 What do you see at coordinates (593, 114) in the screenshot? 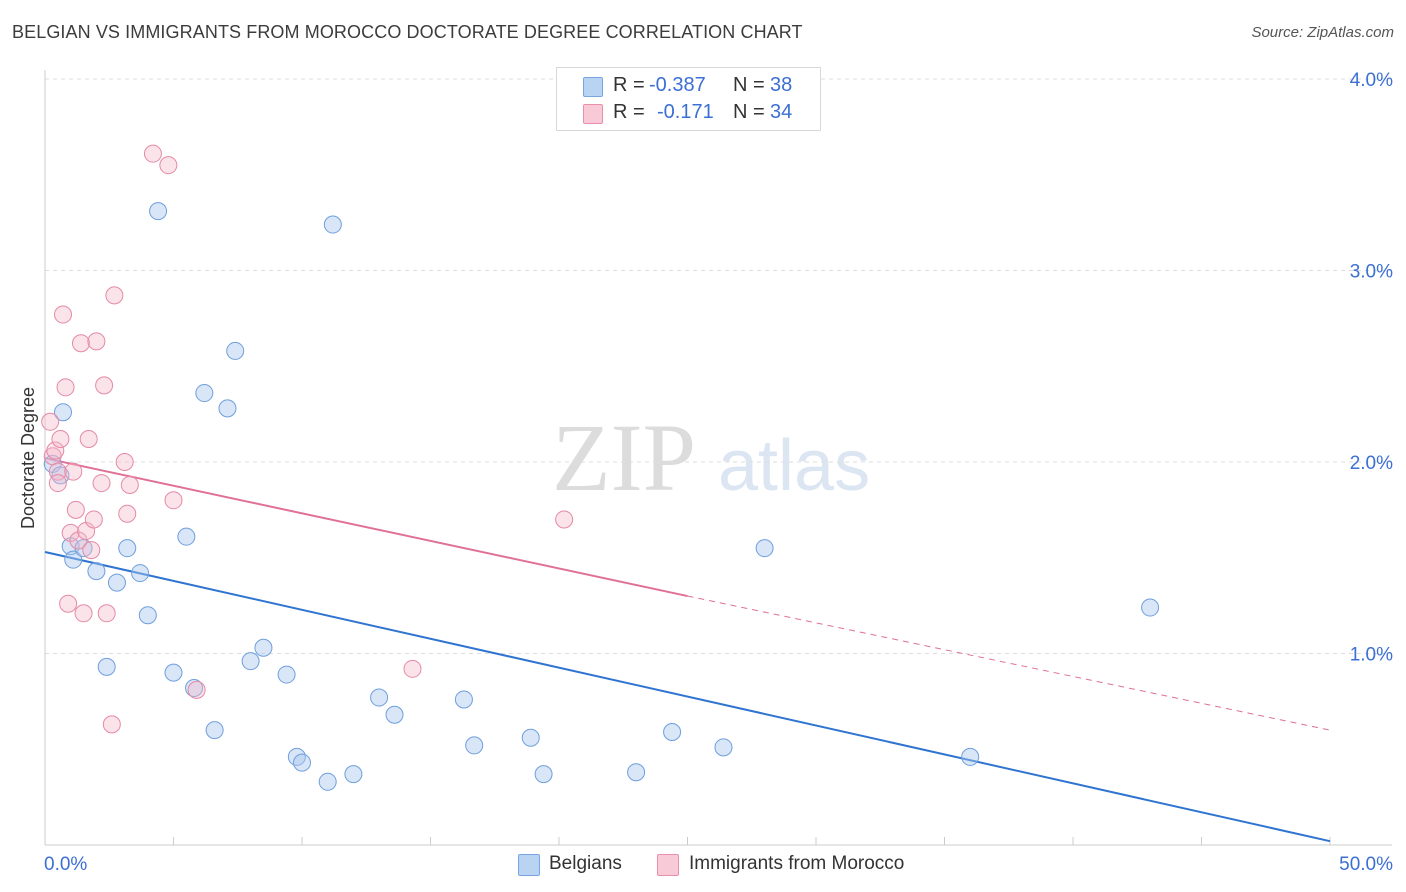
I see `morocco-swatch` at bounding box center [593, 114].